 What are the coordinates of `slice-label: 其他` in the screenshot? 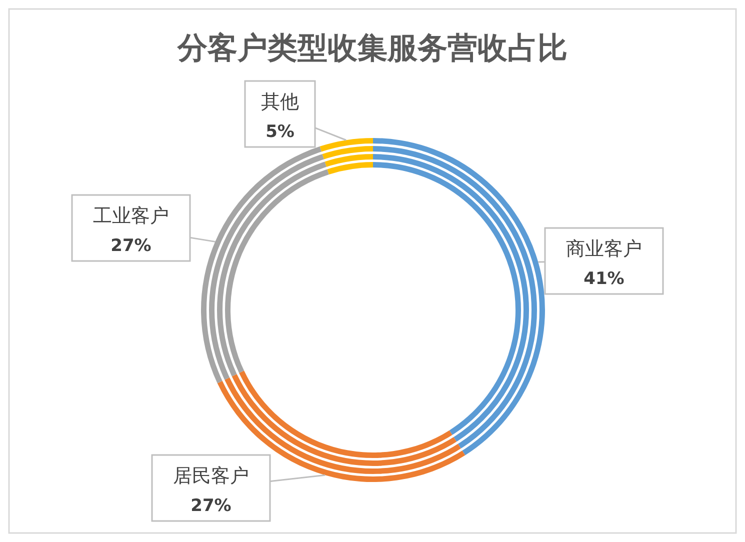 It's located at (280, 102).